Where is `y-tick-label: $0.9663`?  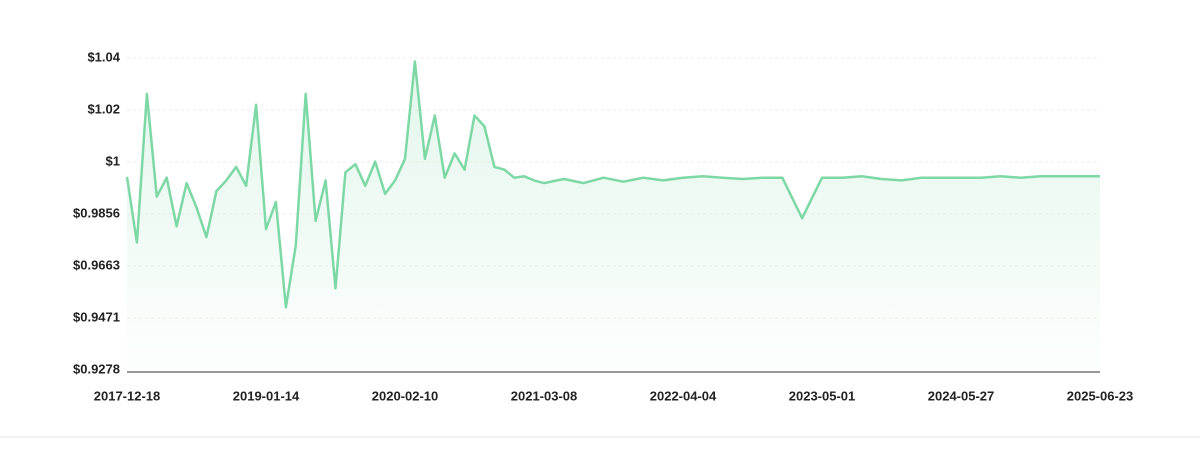 y-tick-label: $0.9663 is located at coordinates (96, 264).